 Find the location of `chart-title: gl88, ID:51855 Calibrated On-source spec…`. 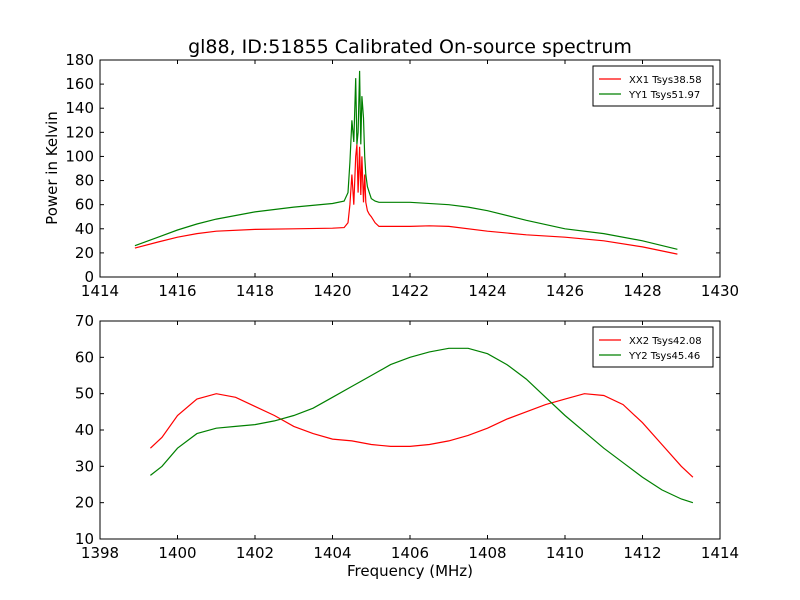

chart-title: gl88, ID:51855 Calibrated On-source spec… is located at coordinates (410, 47).